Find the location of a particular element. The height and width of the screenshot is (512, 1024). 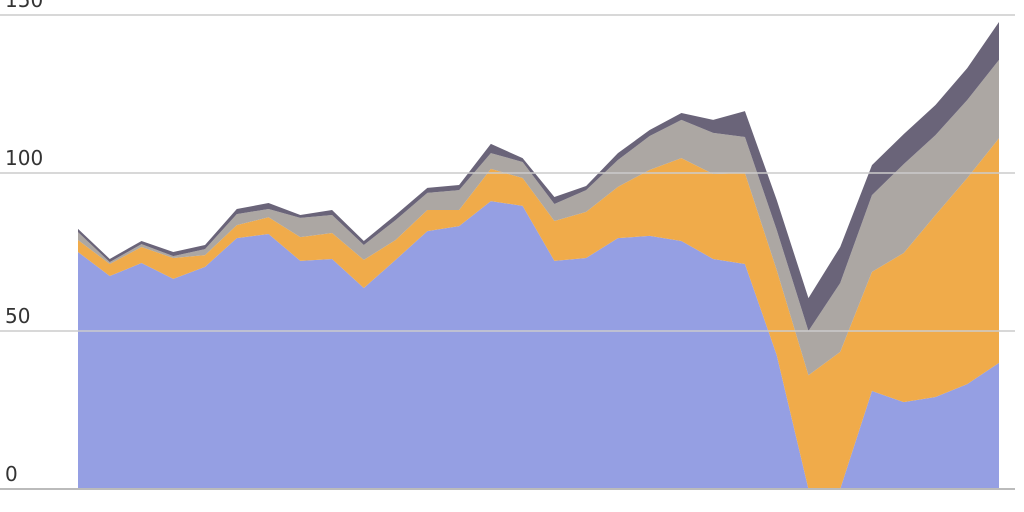

y-tick-label: 0 is located at coordinates (11, 474).